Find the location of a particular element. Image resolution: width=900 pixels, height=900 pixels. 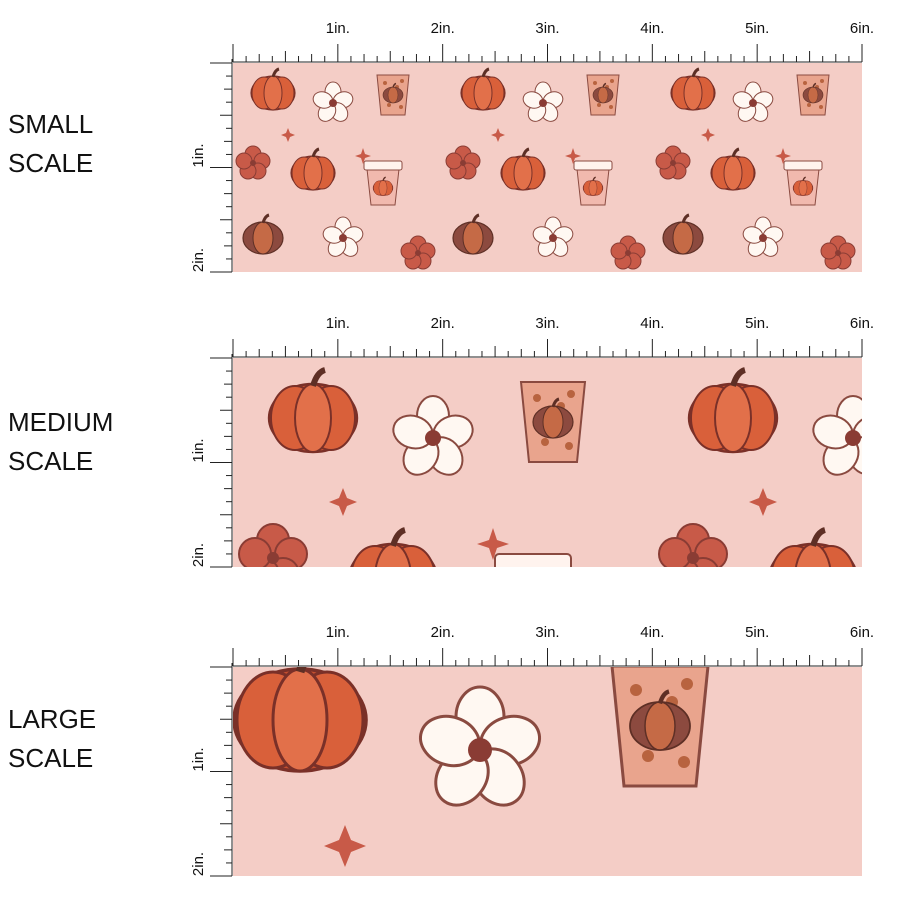

scale-label: LARGE is located at coordinates (52, 719).